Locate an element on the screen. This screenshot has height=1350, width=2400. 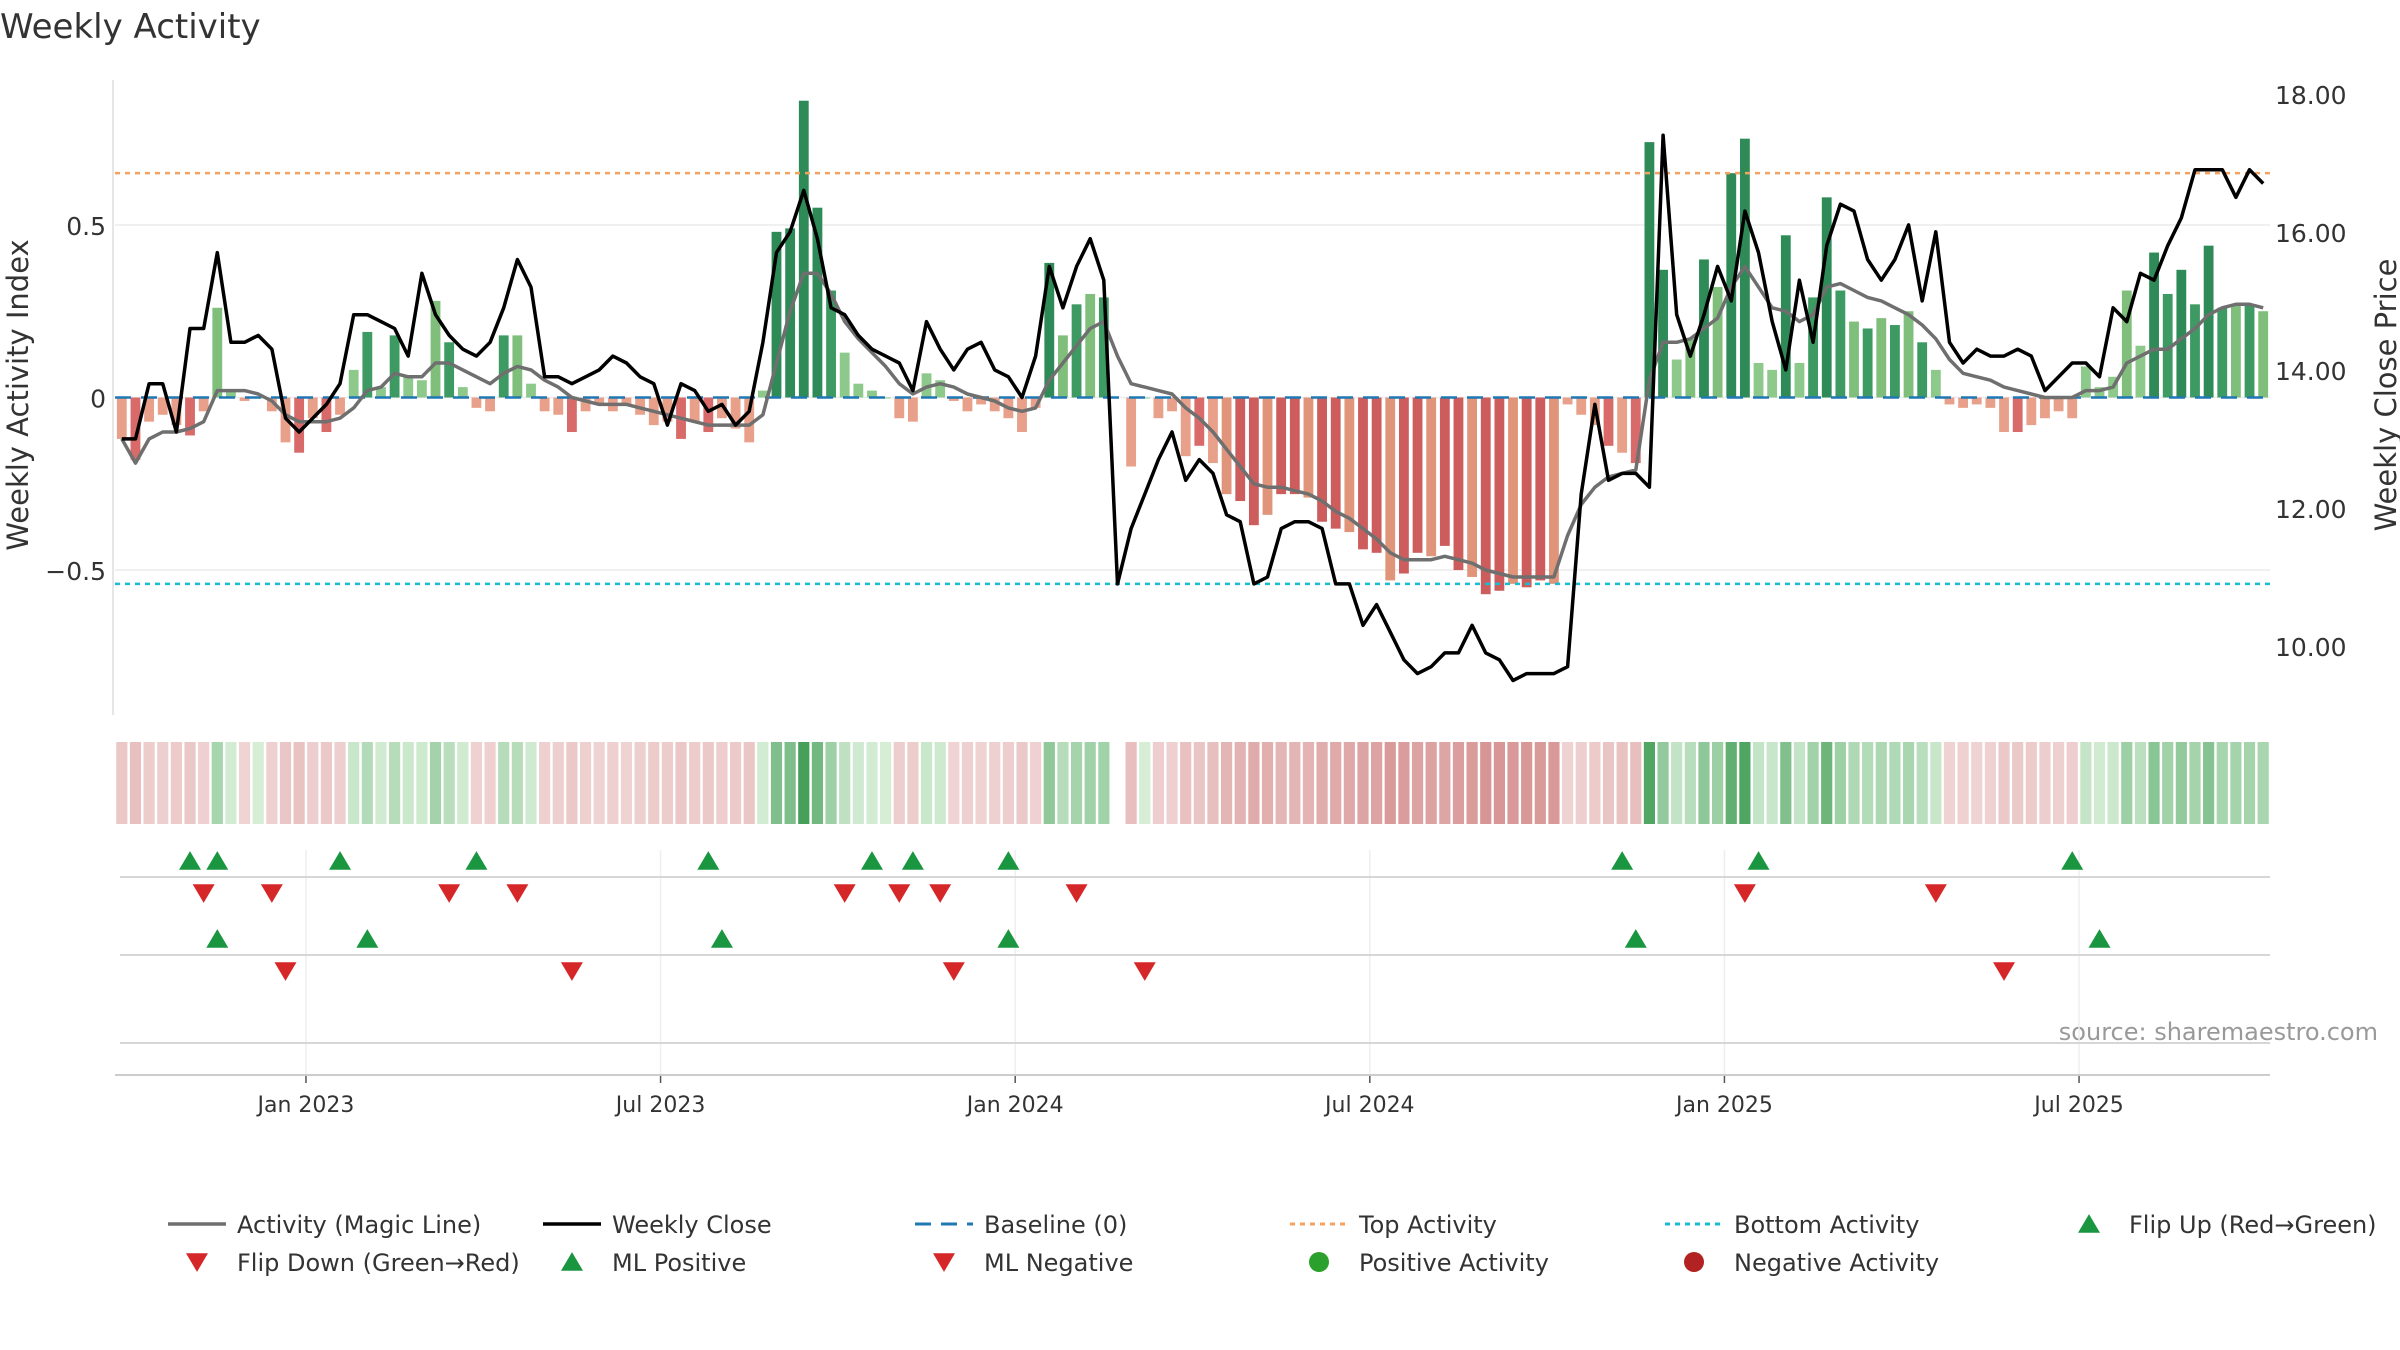
chart-title: Weekly Activity is located at coordinates (130, 27).